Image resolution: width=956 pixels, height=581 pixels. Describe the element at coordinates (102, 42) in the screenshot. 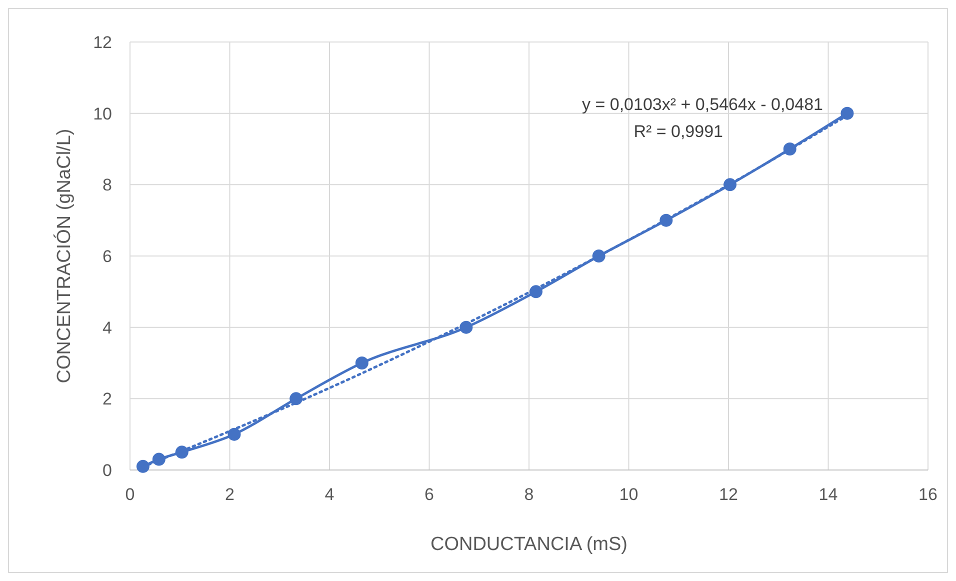

I see `y-tick-label: 12` at that location.